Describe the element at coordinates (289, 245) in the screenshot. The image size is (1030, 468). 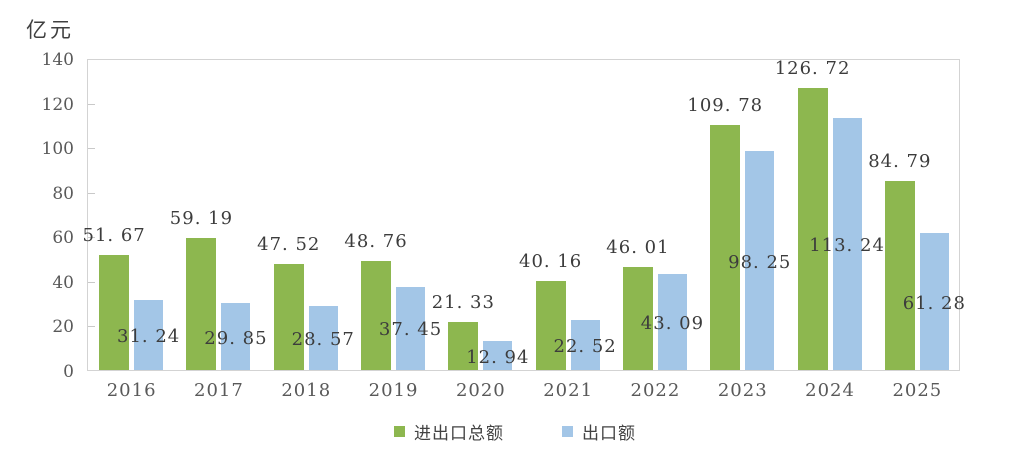
I see `value-label-total-2018: 47. 52` at that location.